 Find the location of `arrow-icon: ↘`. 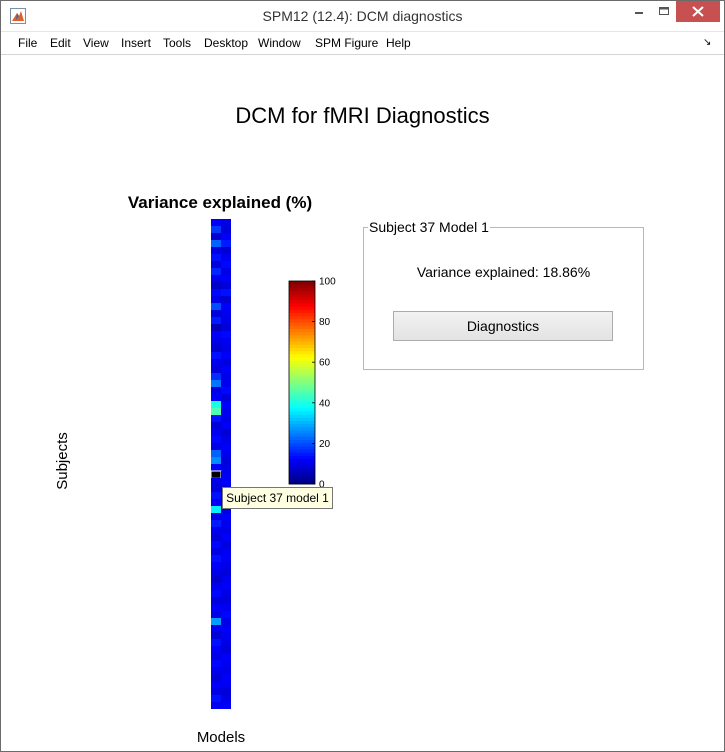

arrow-icon: ↘ is located at coordinates (707, 42).